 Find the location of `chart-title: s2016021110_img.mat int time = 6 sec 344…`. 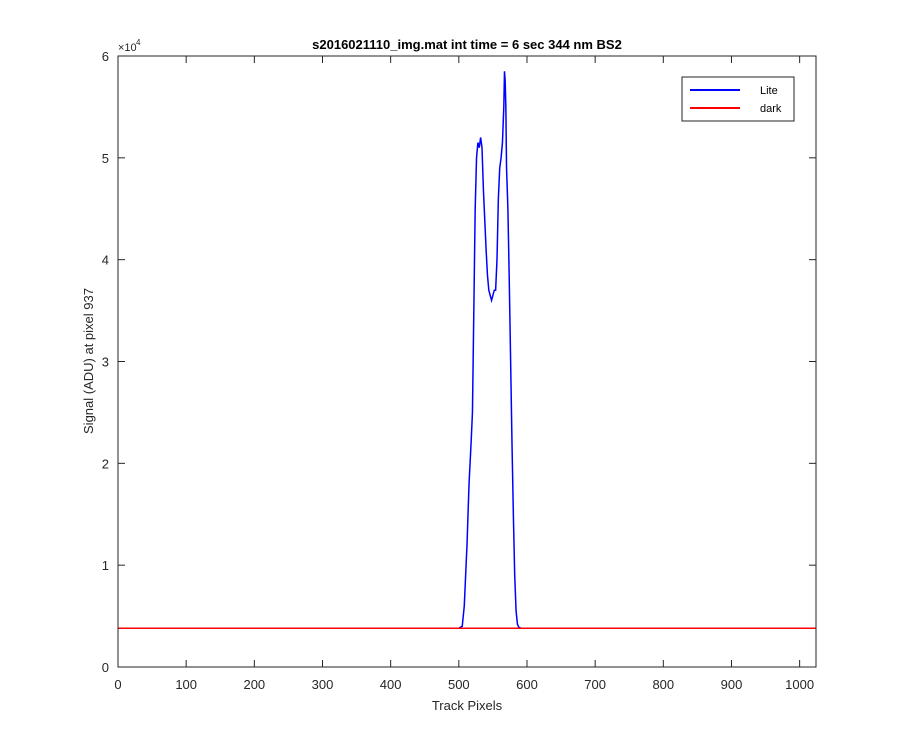

chart-title: s2016021110_img.mat int time = 6 sec 344… is located at coordinates (467, 44).